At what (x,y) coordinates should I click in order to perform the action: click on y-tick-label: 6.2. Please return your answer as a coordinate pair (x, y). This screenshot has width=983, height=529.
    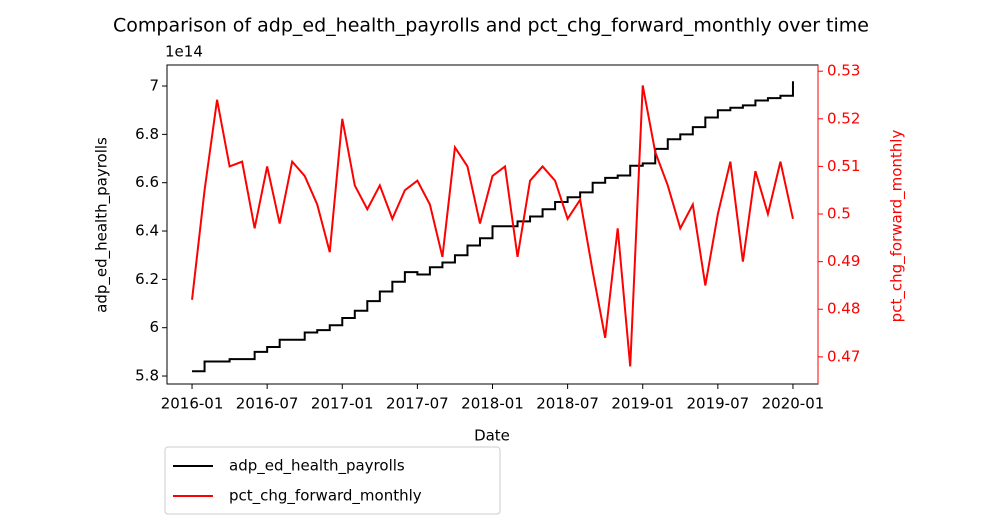
    Looking at the image, I should click on (147, 279).